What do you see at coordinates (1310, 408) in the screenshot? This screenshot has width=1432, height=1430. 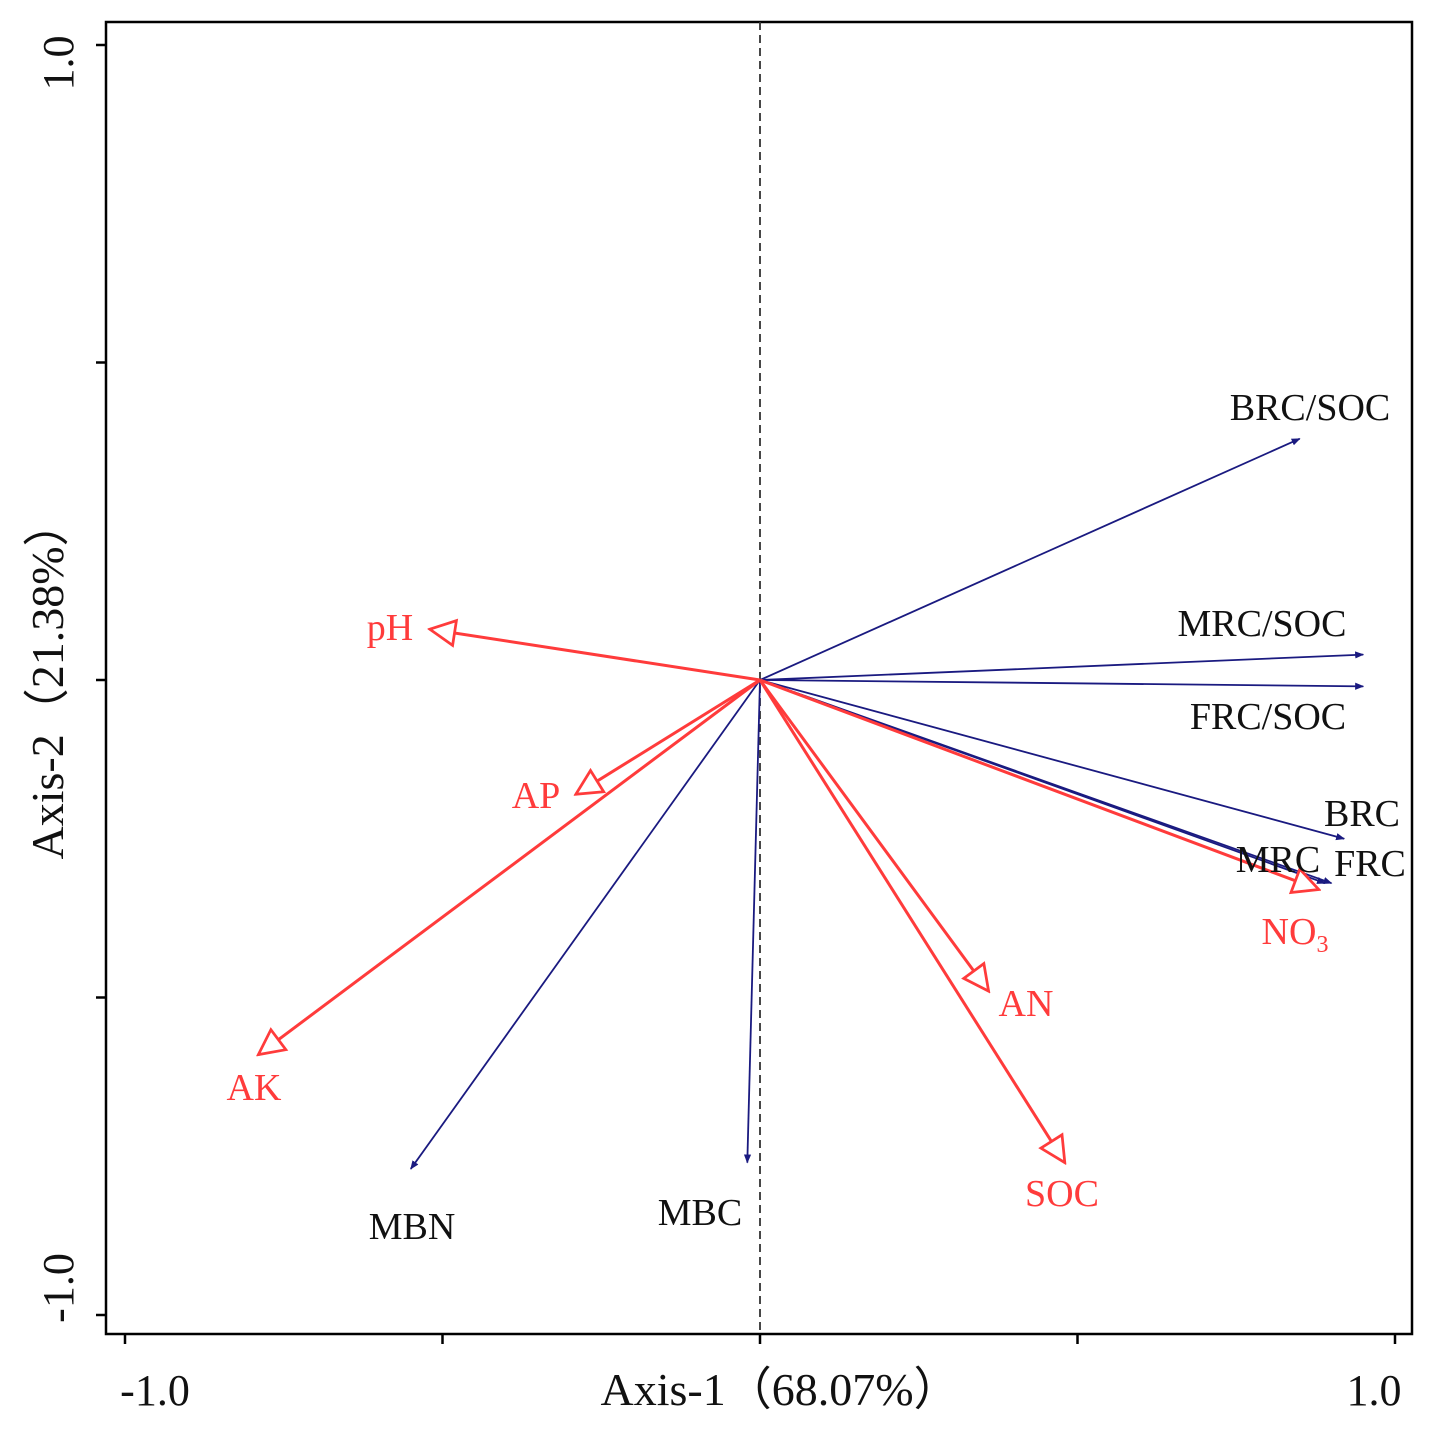 I see `label-brc-soc: BRC/SOC` at bounding box center [1310, 408].